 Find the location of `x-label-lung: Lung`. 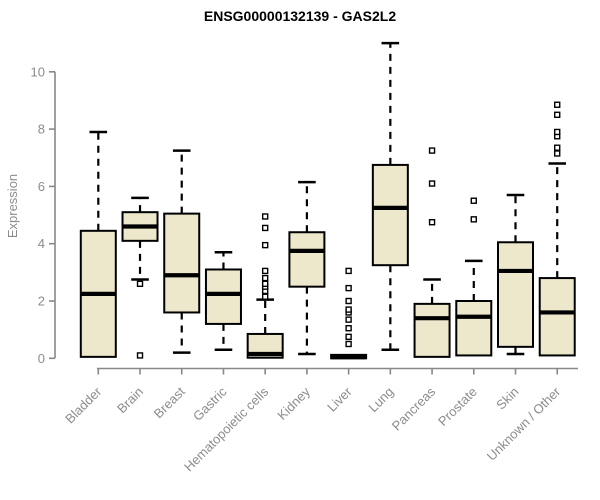

x-label-lung: Lung is located at coordinates (380, 399).